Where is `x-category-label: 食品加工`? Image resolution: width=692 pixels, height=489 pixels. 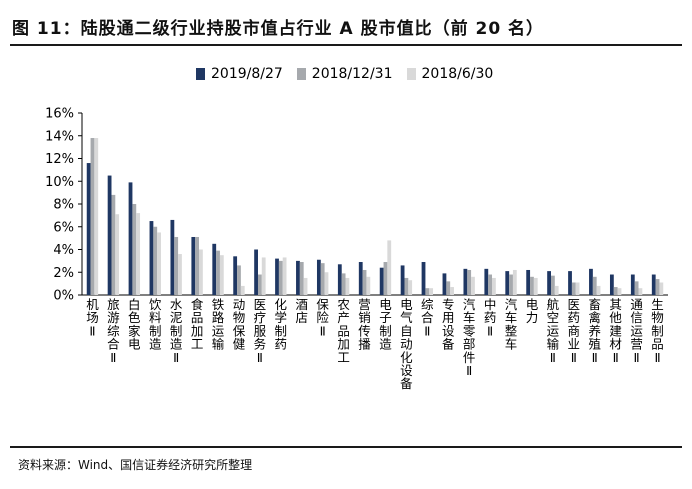 x-category-label: 食品加工 is located at coordinates (197, 324).